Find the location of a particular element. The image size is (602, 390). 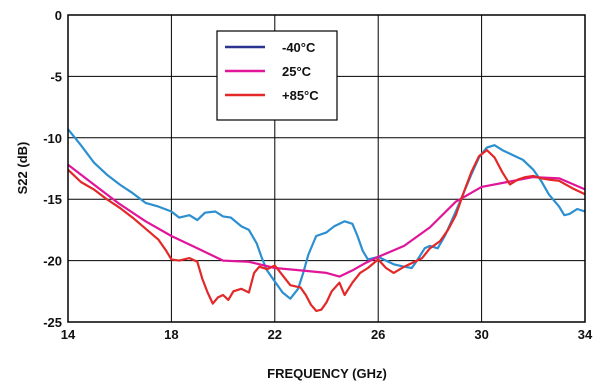

x-tick-label: 22 is located at coordinates (275, 334).